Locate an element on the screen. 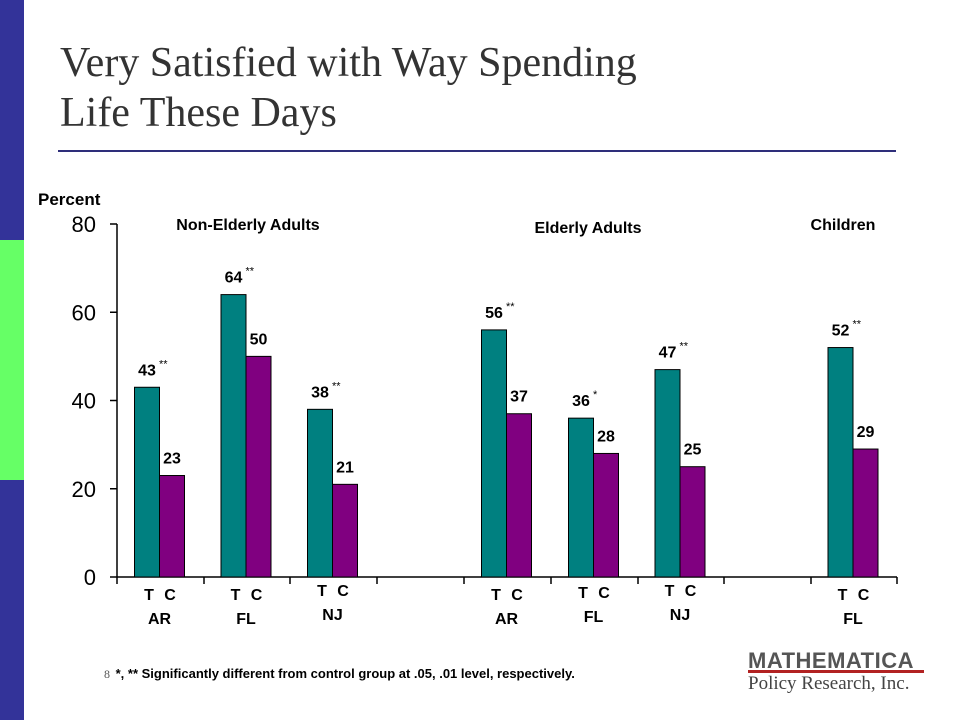 Image resolution: width=960 pixels, height=720 pixels. data-label-control: 25 is located at coordinates (693, 450).